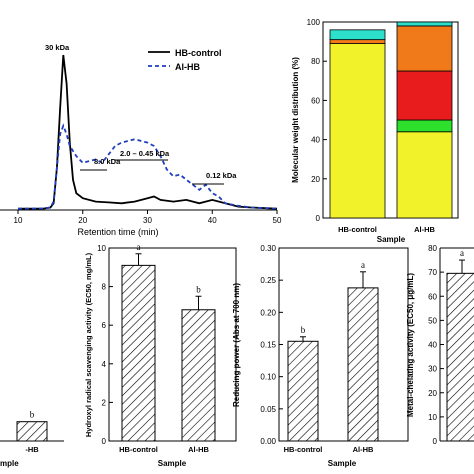  What do you see at coordinates (187, 67) in the screenshot?
I see `legend-label-al-hb: Al-HB` at bounding box center [187, 67].